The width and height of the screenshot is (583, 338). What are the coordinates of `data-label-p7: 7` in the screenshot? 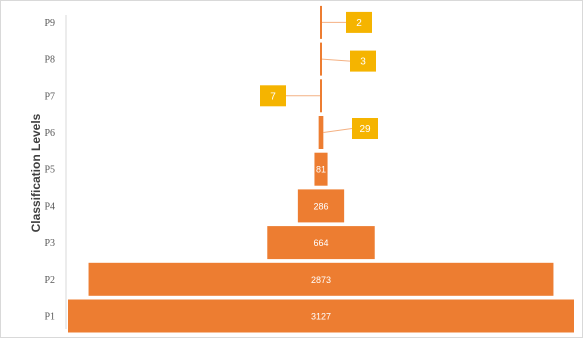 It's located at (273, 96).